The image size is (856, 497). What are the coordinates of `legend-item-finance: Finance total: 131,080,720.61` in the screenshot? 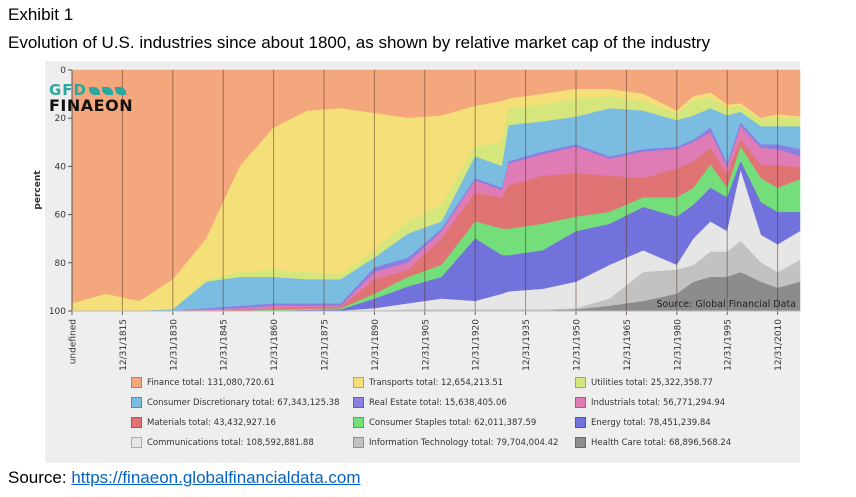 It's located at (203, 382).